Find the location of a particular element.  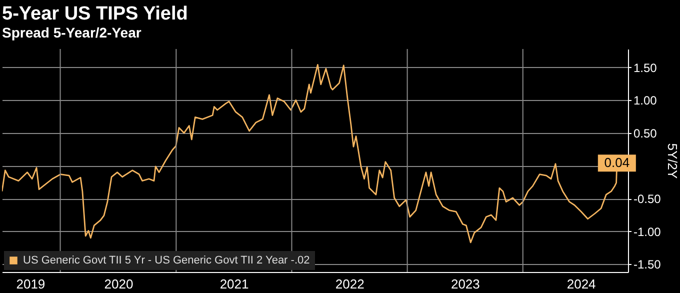

x-tick-label: 2023 is located at coordinates (465, 284).